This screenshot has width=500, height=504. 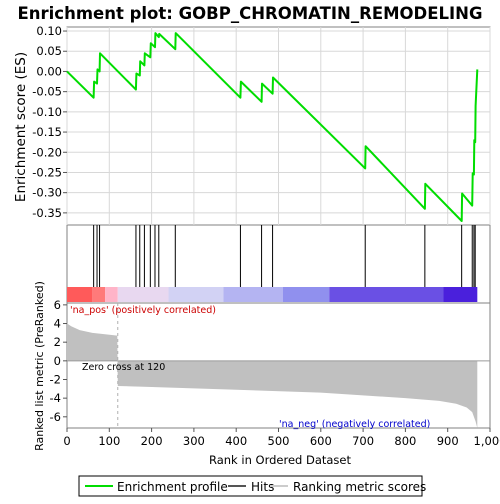 I want to click on x-tick-label: 700, so click(x=363, y=441).